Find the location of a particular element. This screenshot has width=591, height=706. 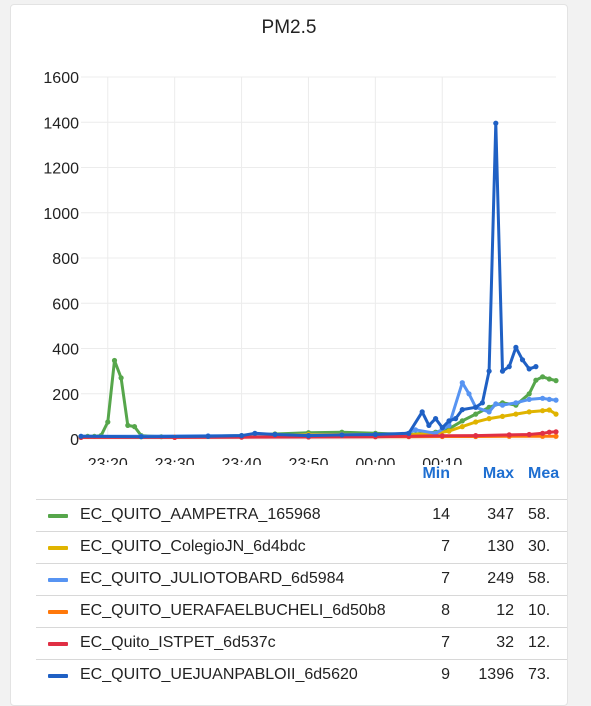

legend-series-name: EC_QUITO_AAMPETRA_165968 is located at coordinates (200, 514).